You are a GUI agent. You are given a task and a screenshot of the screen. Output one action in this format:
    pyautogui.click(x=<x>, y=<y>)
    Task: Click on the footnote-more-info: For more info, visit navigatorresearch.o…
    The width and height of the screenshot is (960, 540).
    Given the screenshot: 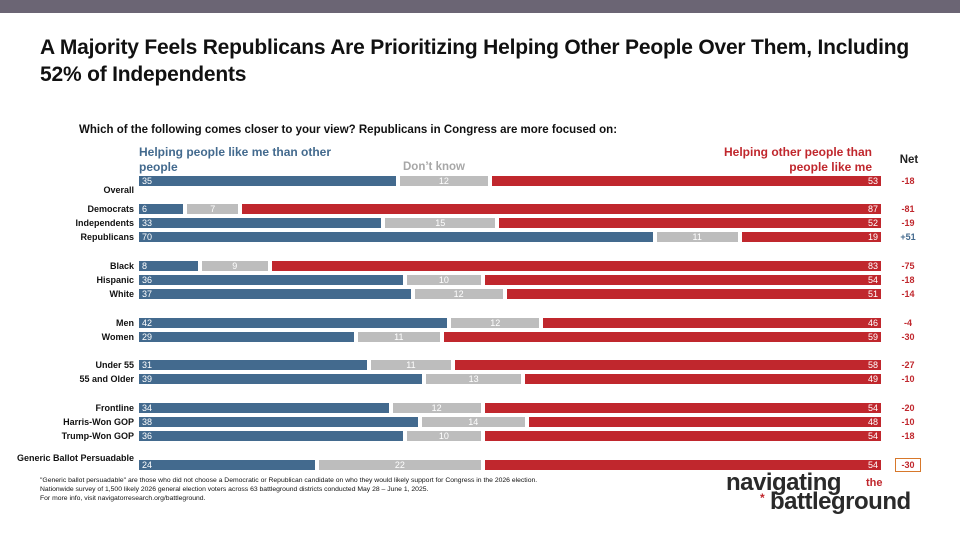 What is the action you would take?
    pyautogui.click(x=123, y=498)
    